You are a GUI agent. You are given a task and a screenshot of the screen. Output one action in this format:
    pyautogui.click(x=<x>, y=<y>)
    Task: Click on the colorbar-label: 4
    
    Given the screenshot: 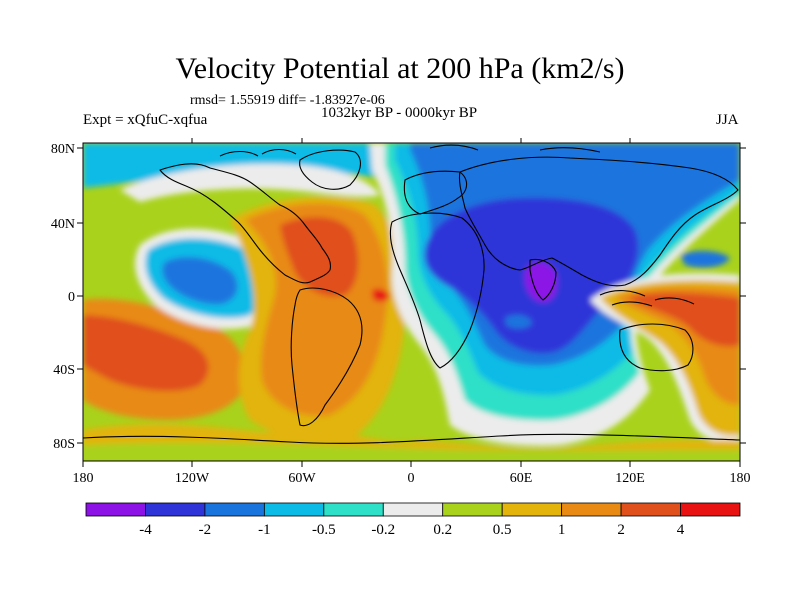 What is the action you would take?
    pyautogui.click(x=681, y=530)
    